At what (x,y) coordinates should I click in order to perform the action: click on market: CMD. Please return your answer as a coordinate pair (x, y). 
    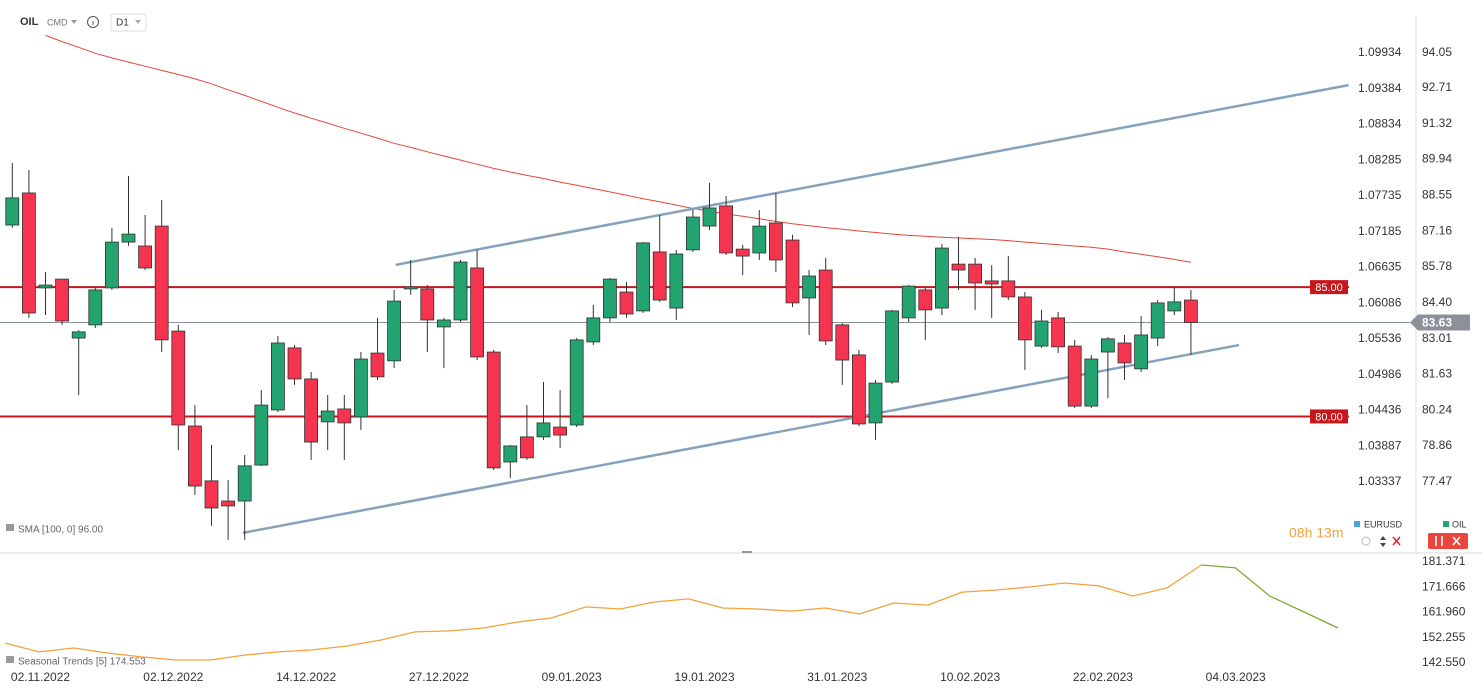
    Looking at the image, I should click on (57, 22).